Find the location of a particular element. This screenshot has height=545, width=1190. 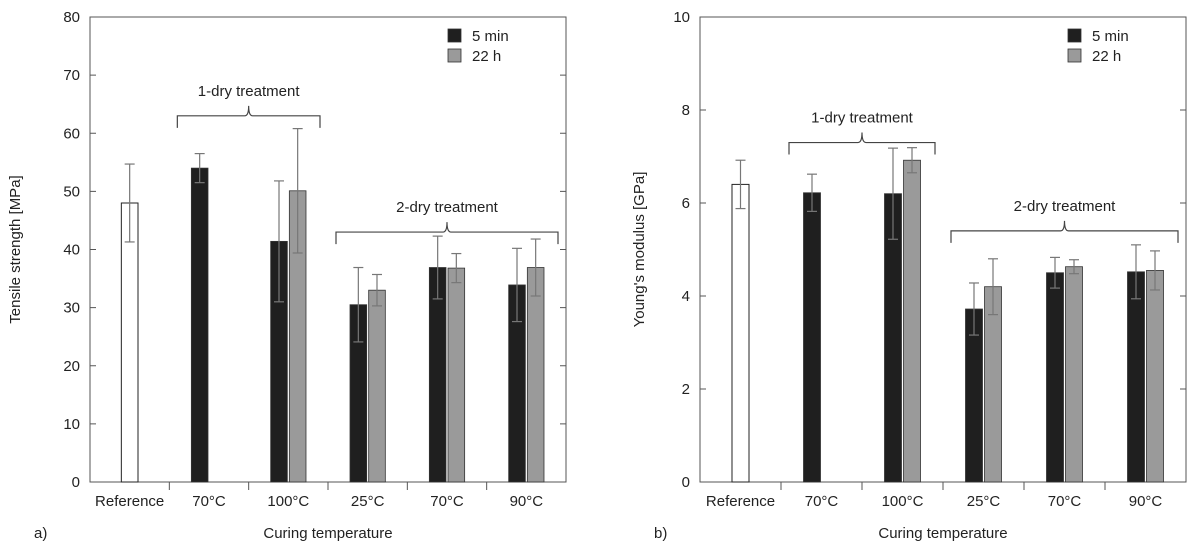

y-tick-label: 50 is located at coordinates (71, 191).